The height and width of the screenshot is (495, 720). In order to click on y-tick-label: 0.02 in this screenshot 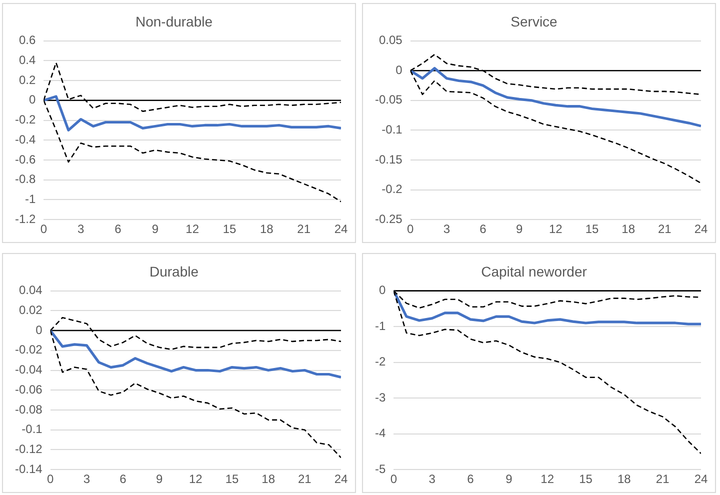, I will do `click(30, 309)`.